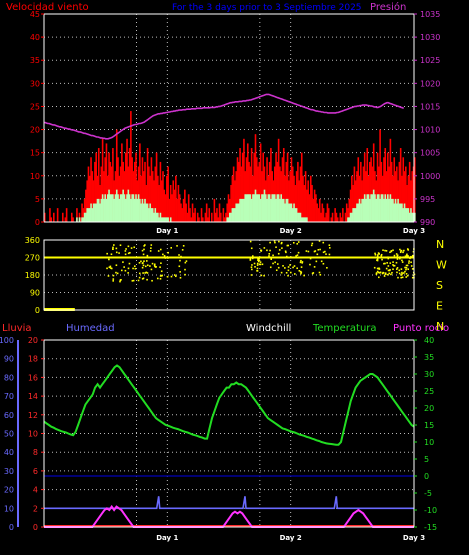 This screenshot has width=469, height=555. What do you see at coordinates (427, 222) in the screenshot?
I see `pressure-axis-tick-label: 990` at bounding box center [427, 222].